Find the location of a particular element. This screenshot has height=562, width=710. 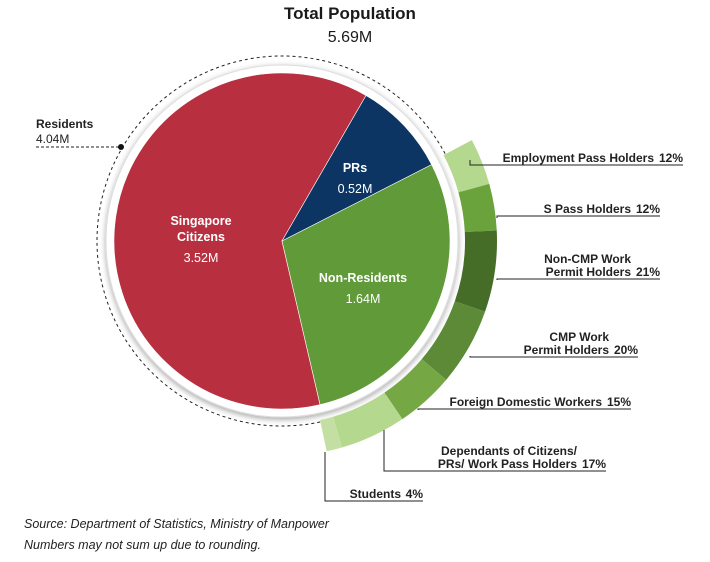

callout-label: PRs/ Work Pass Holders is located at coordinates (507, 464).